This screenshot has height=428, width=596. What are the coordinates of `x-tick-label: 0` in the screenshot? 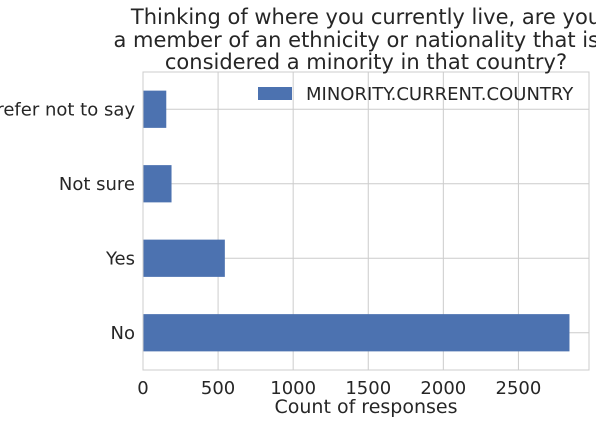 It's located at (142, 388).